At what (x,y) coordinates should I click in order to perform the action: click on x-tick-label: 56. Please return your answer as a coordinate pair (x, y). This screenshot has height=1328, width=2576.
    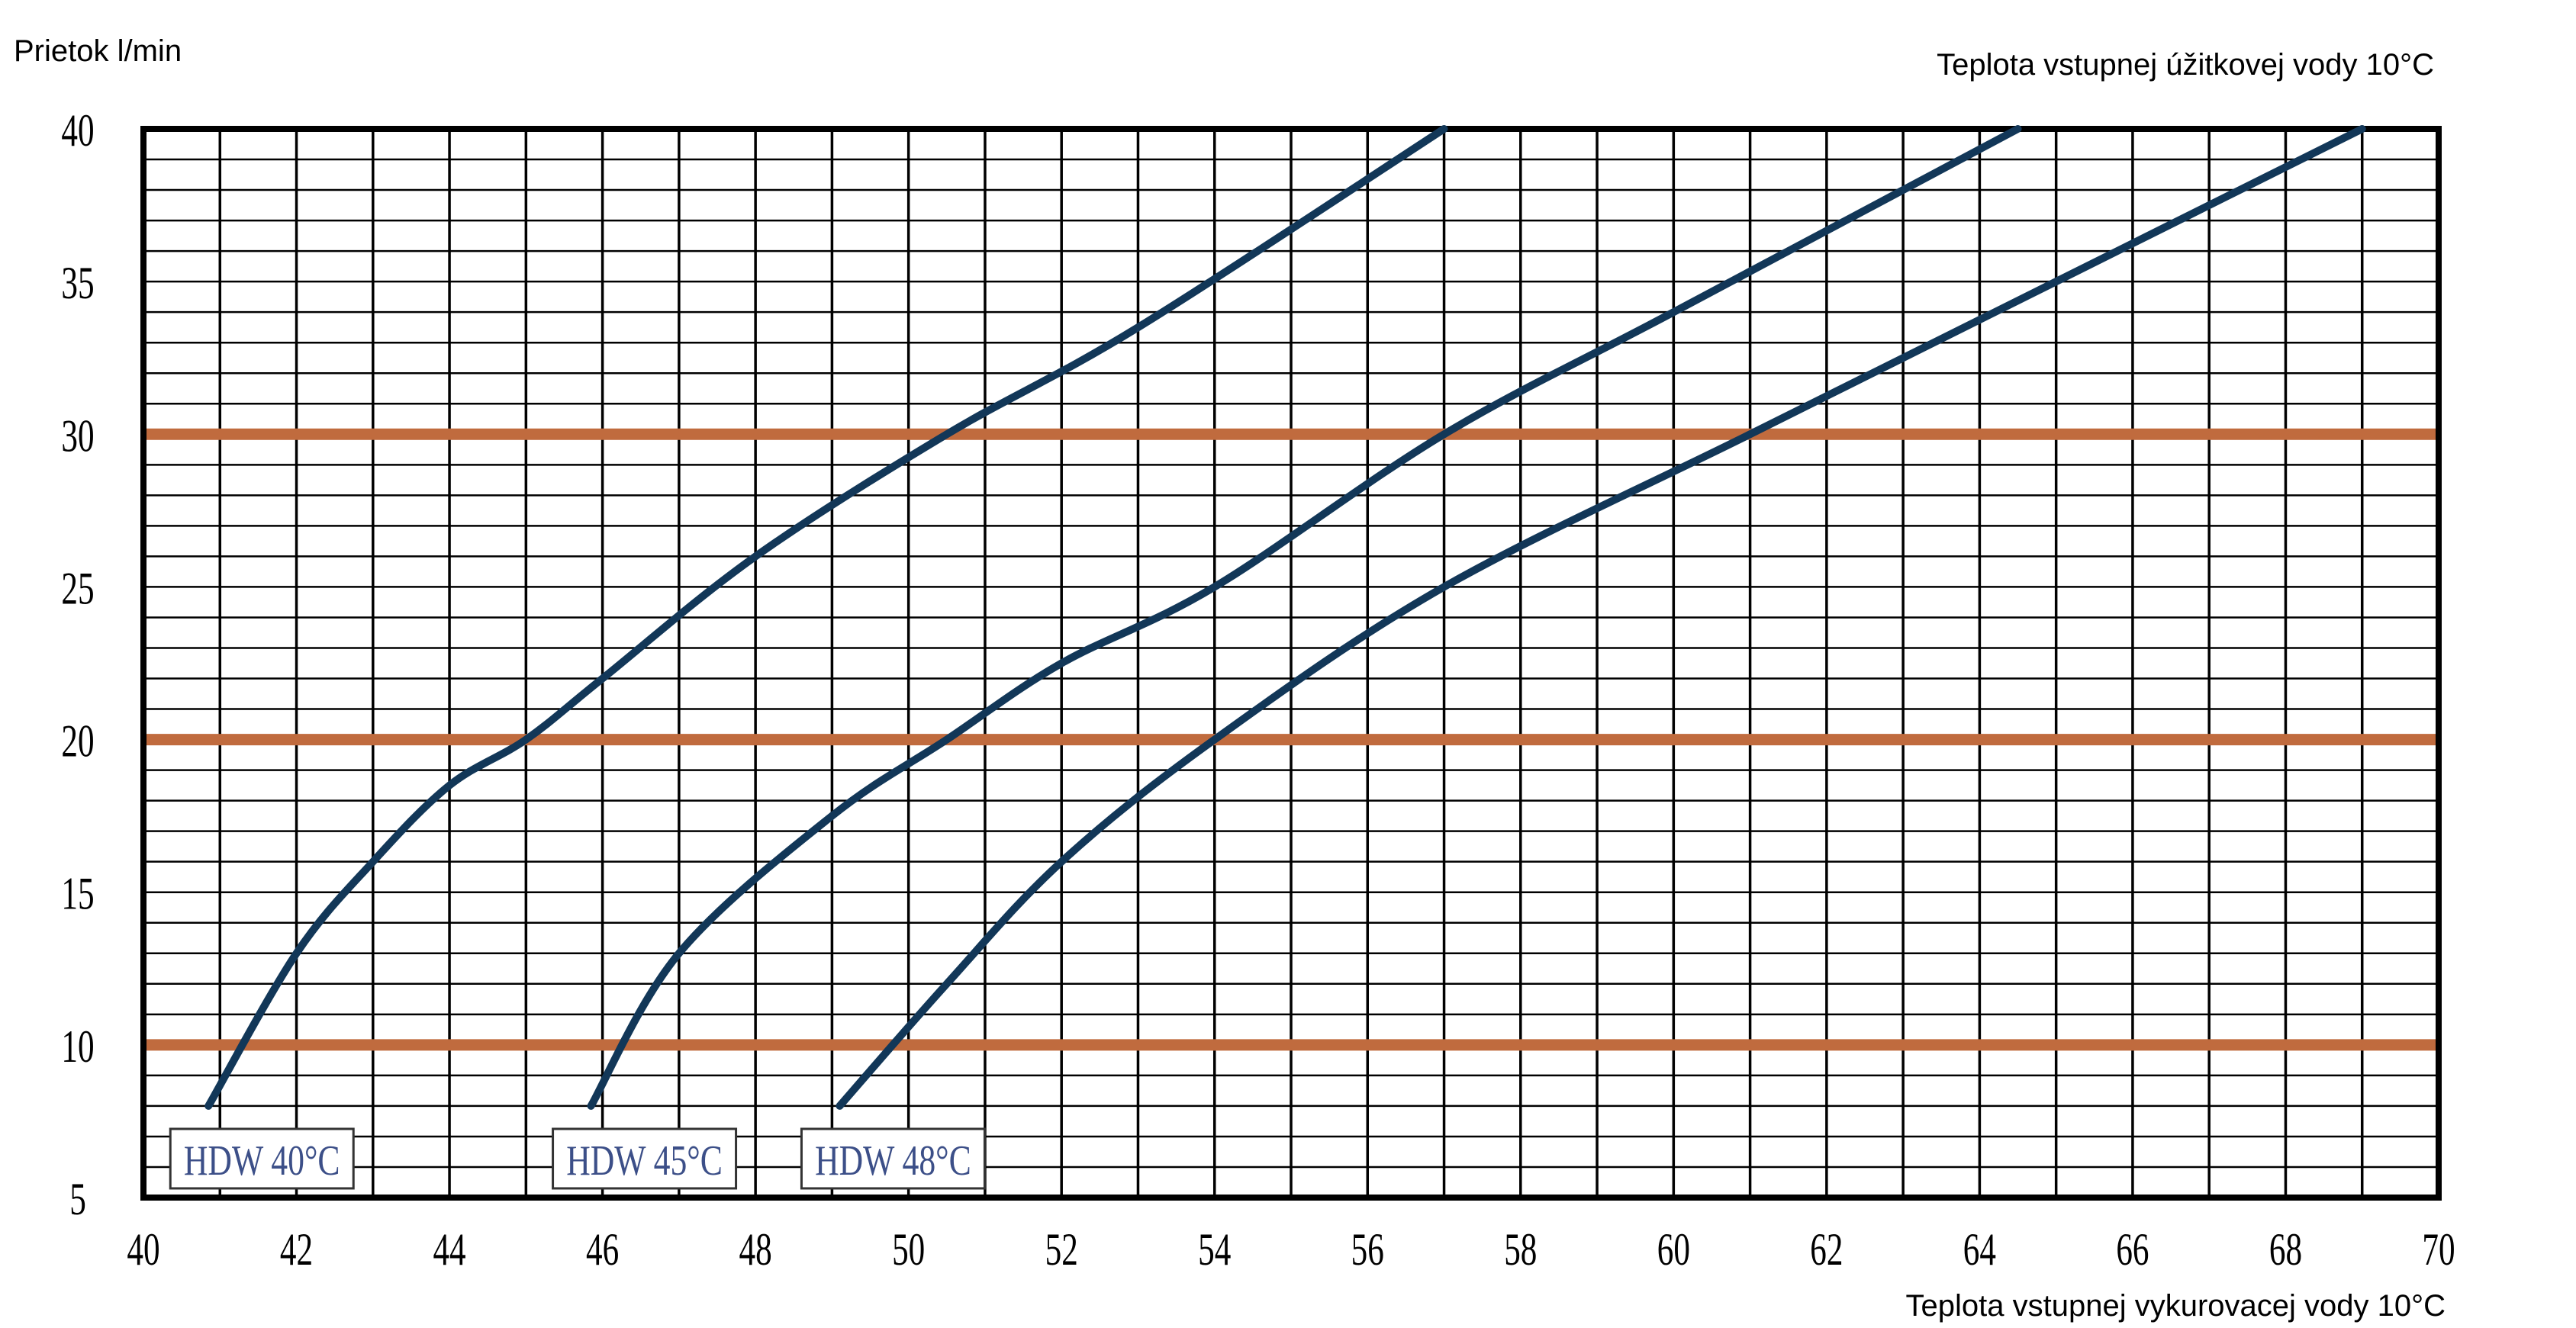
    Looking at the image, I should click on (1367, 1249).